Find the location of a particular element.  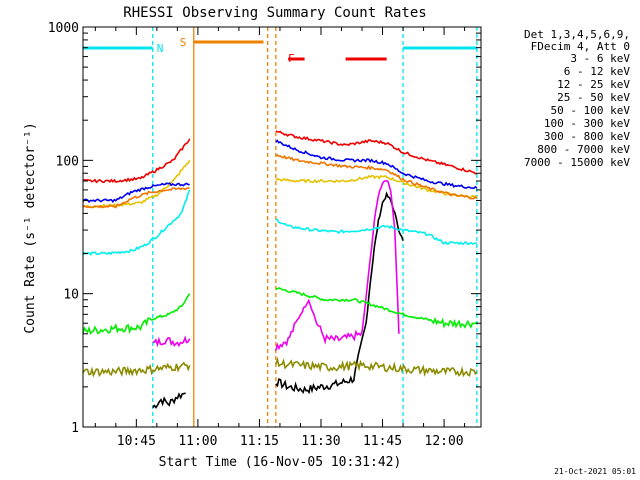

x-tick-label: 11:45 is located at coordinates (382, 441).